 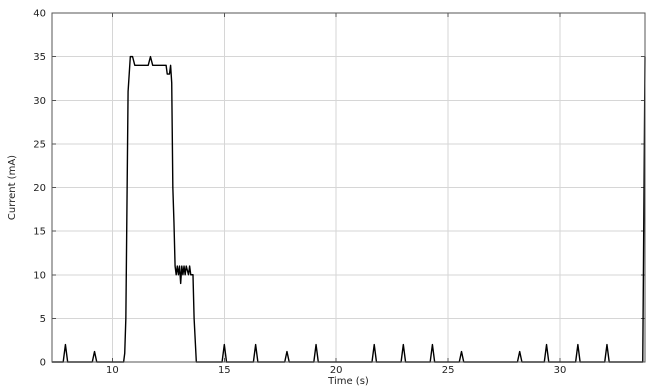 What do you see at coordinates (39, 101) in the screenshot?
I see `y-tick-label: 30` at bounding box center [39, 101].